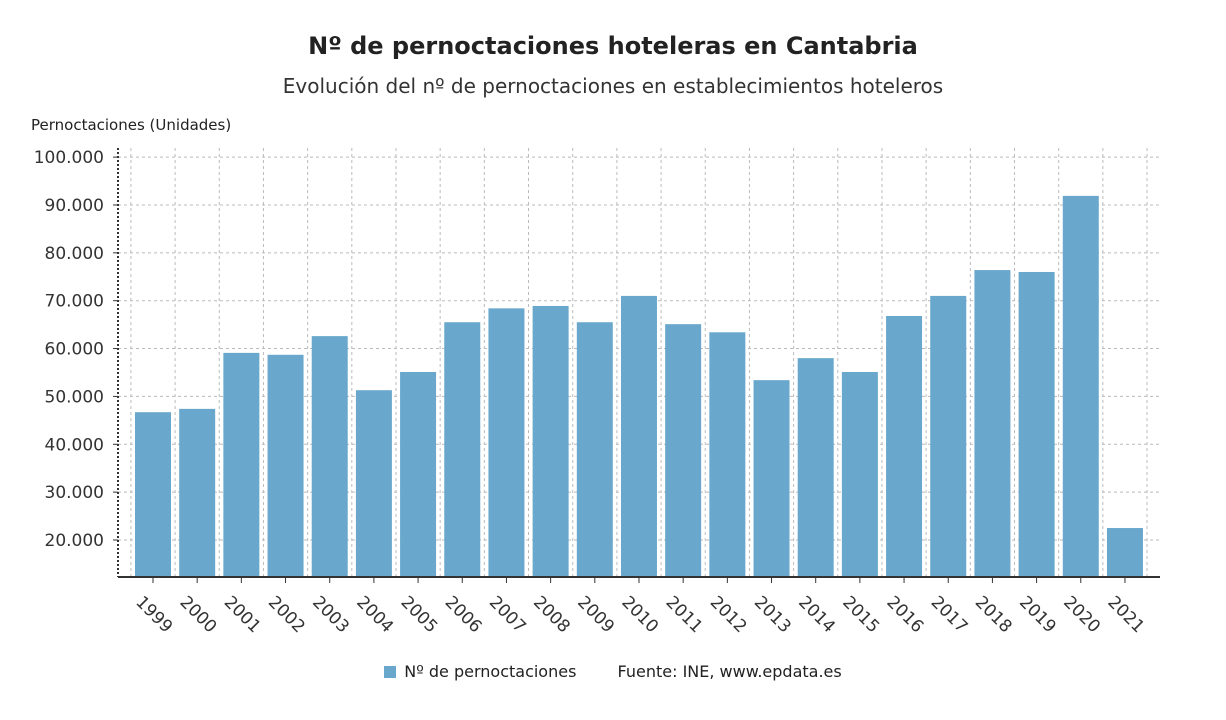 This screenshot has width=1226, height=720. What do you see at coordinates (550, 441) in the screenshot?
I see `bar-2008` at bounding box center [550, 441].